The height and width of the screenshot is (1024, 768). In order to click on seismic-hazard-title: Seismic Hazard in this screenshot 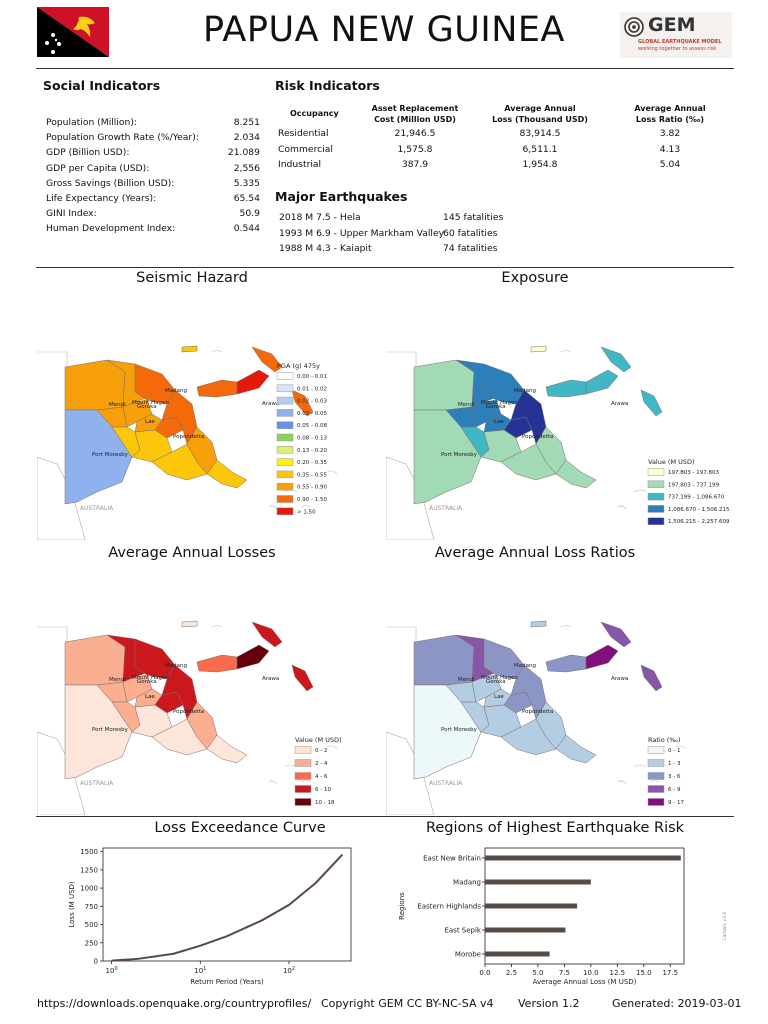, I will do `click(192, 278)`.